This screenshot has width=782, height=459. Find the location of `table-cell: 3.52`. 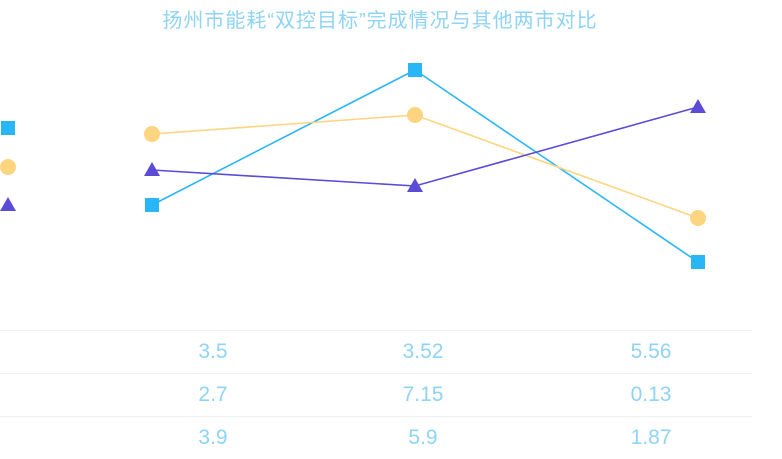

table-cell: 3.52 is located at coordinates (423, 351).